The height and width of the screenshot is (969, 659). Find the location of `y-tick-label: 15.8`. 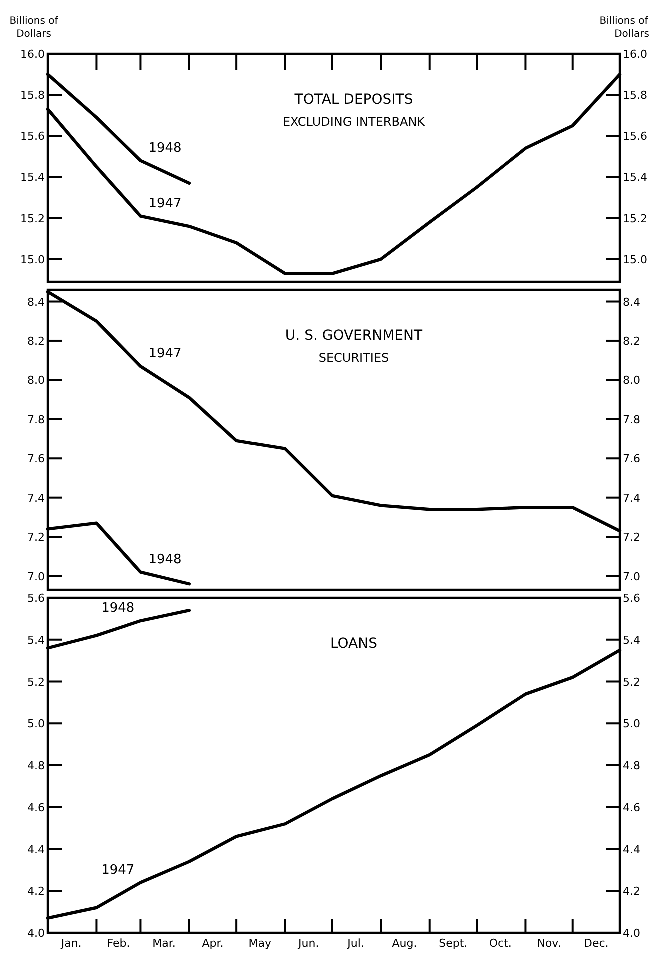

y-tick-label: 15.8 is located at coordinates (32, 95).